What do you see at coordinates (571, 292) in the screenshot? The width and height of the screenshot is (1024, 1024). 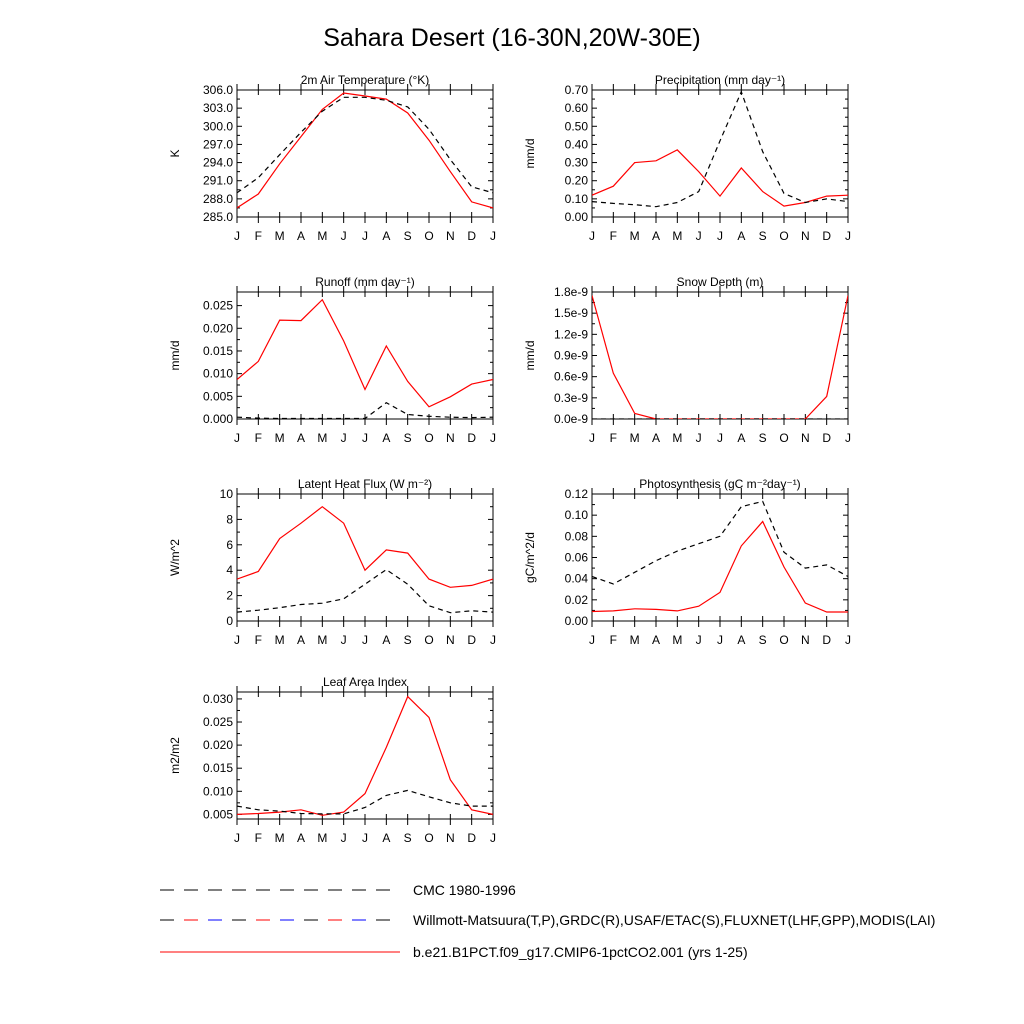 I see `y-tick-label: 1.8e-9` at bounding box center [571, 292].